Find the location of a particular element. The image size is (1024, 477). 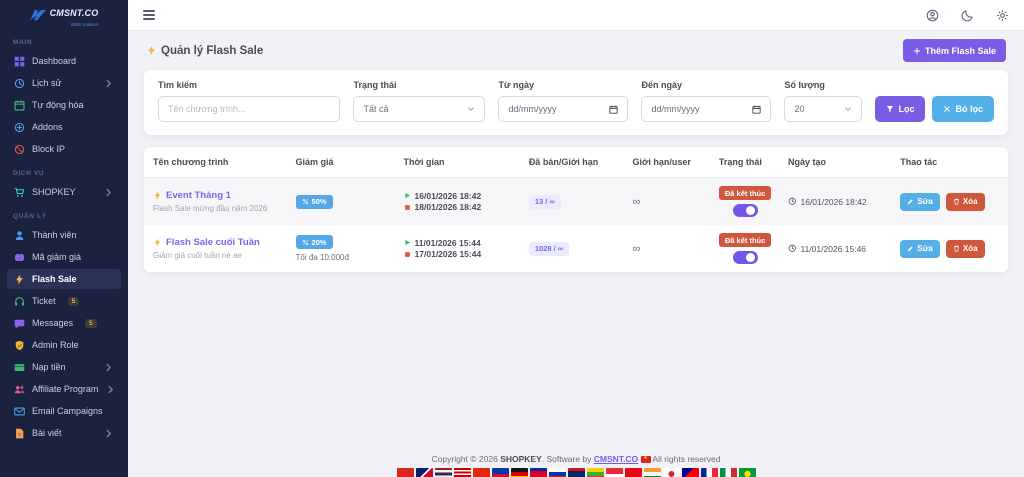

status-badge: Đã kết thúc is located at coordinates (745, 240).